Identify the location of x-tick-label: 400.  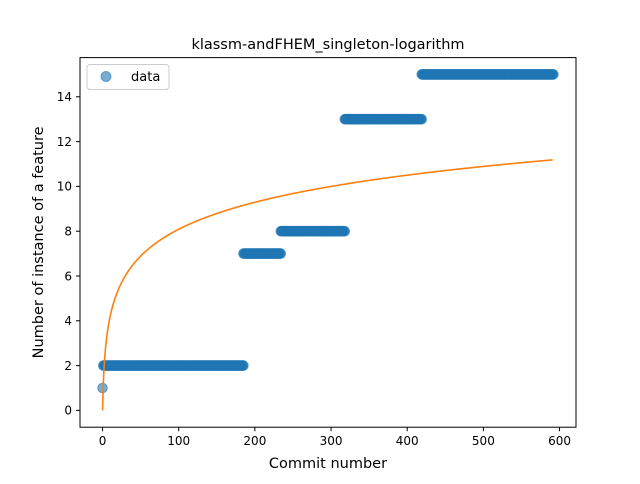
(407, 441).